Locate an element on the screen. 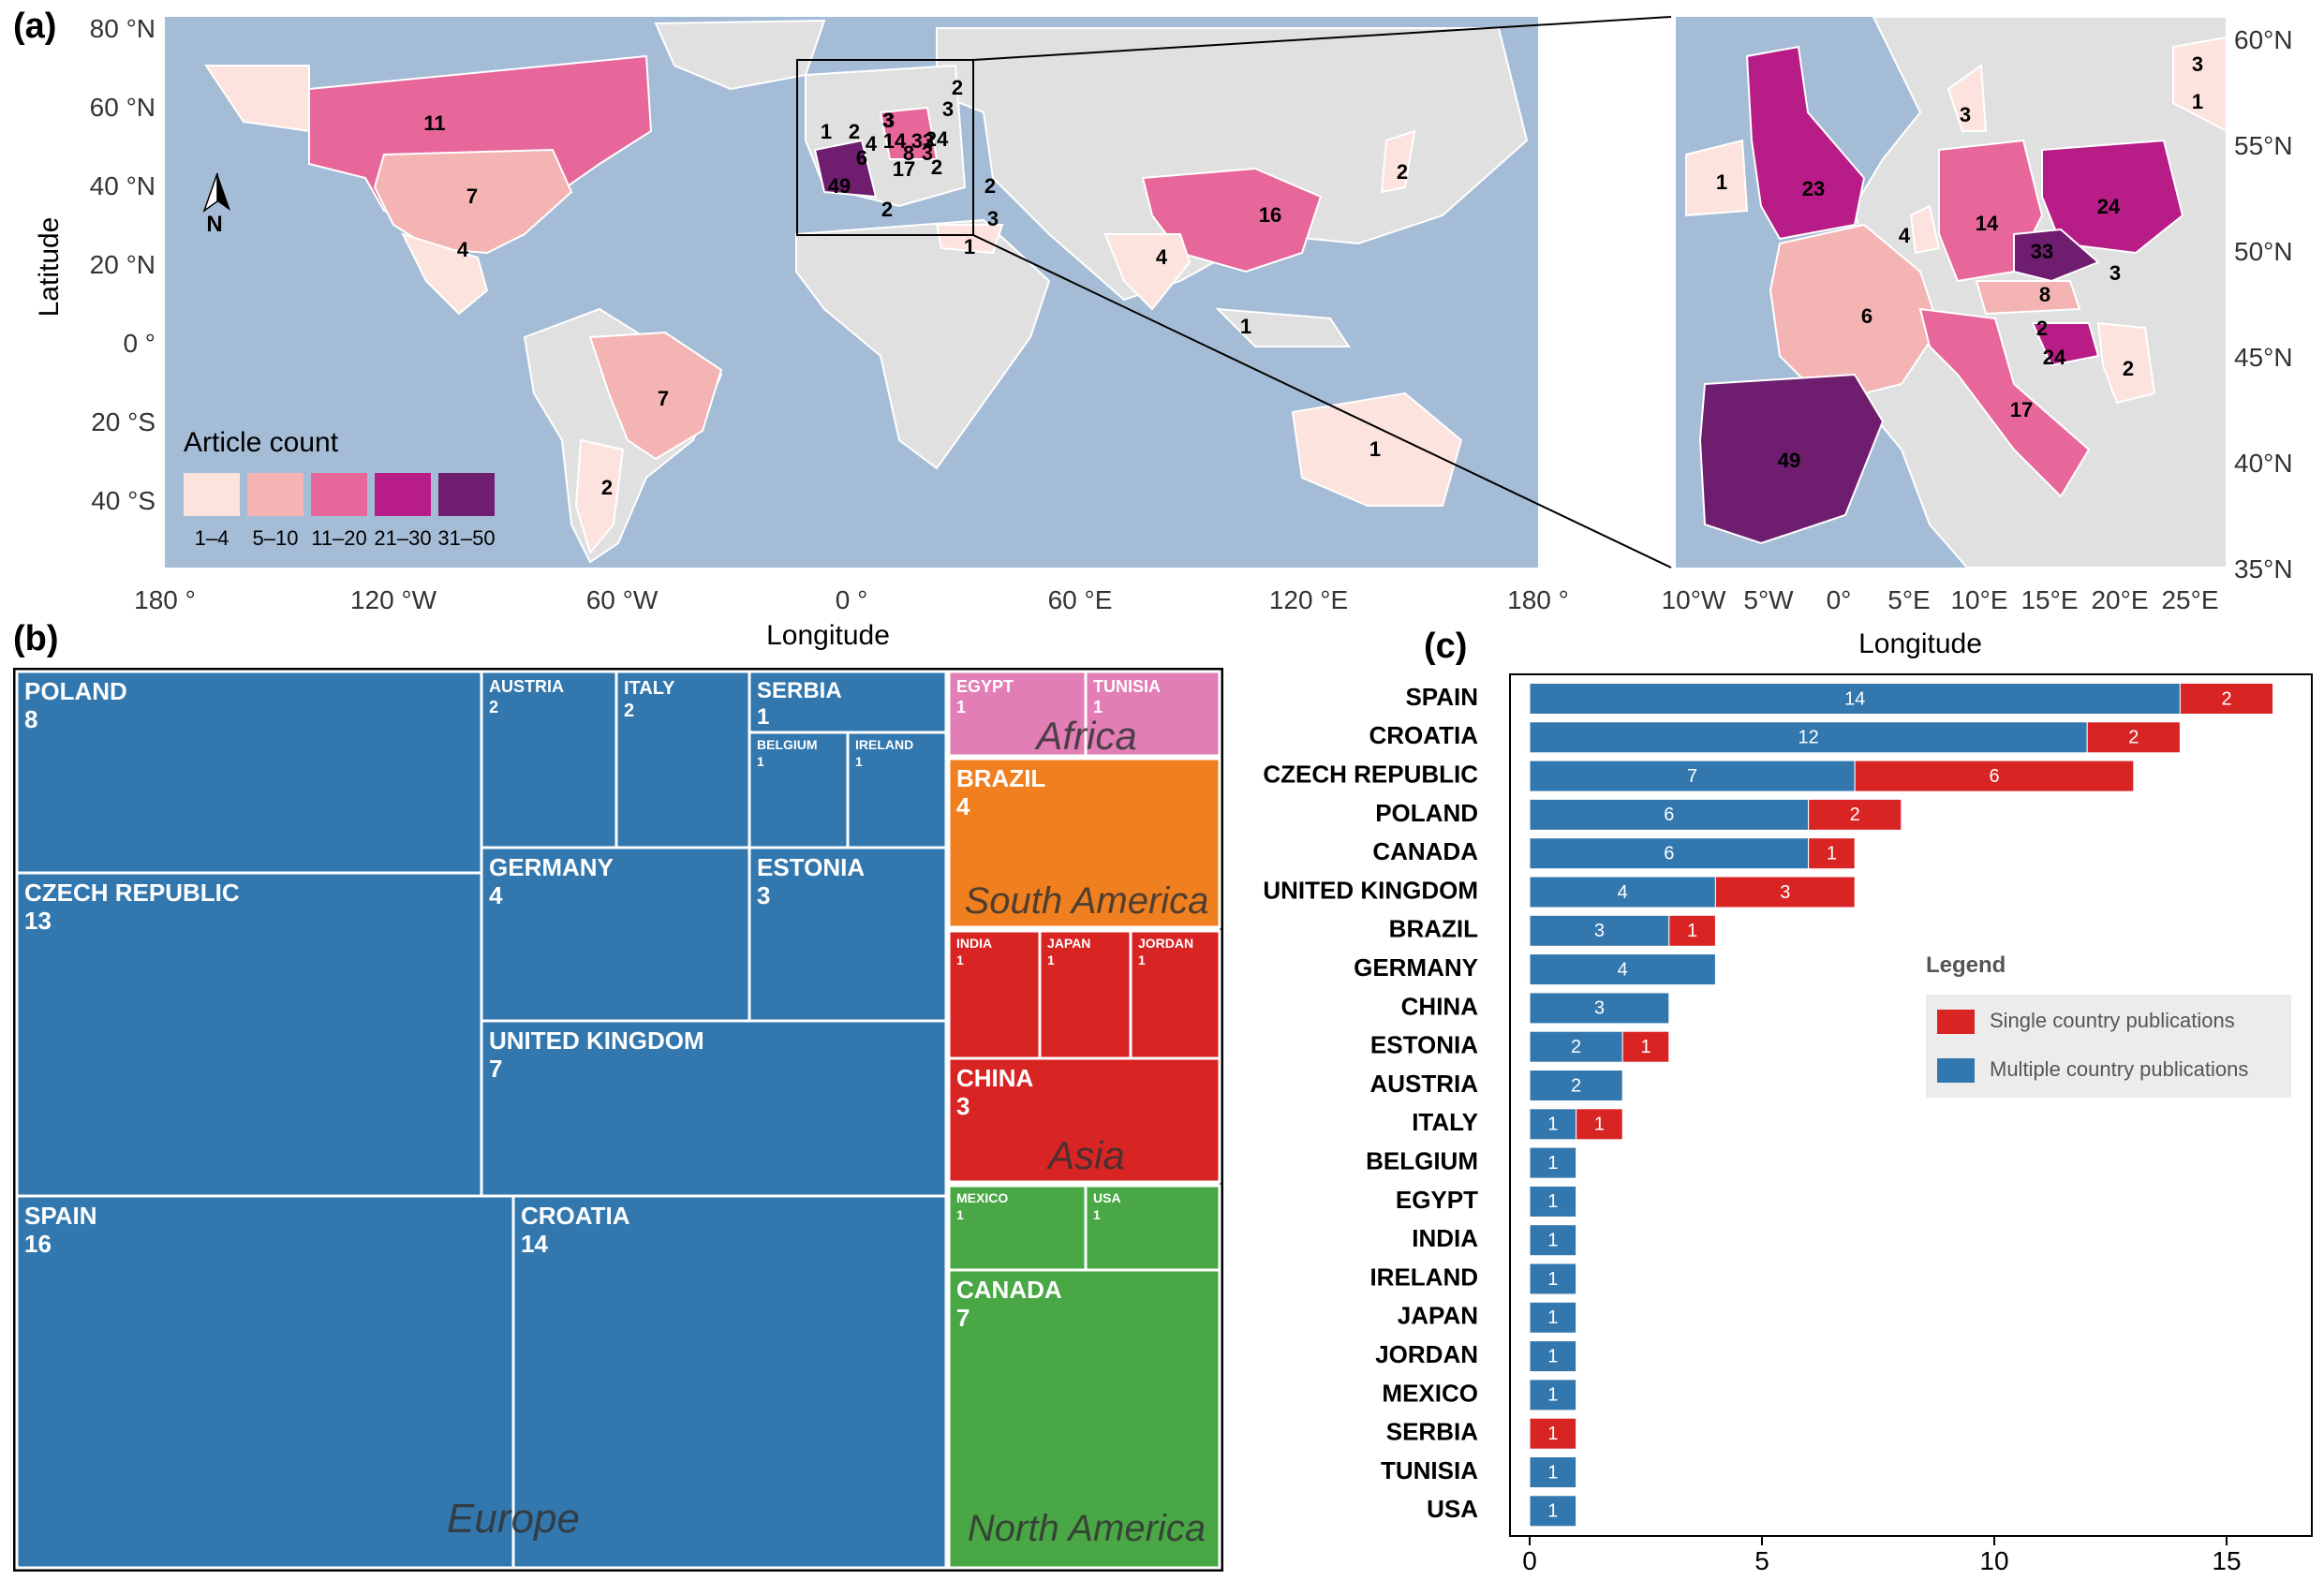  bar-category-label: USA is located at coordinates (1453, 1509).